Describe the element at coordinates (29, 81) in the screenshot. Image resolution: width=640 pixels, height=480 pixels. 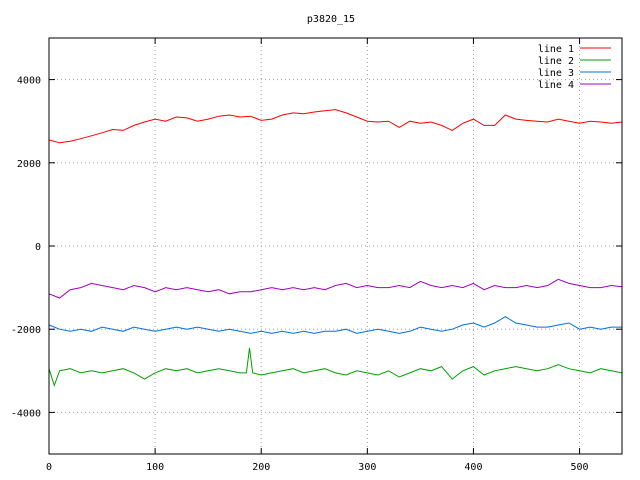
I see `y-tick-label: 4000` at that location.